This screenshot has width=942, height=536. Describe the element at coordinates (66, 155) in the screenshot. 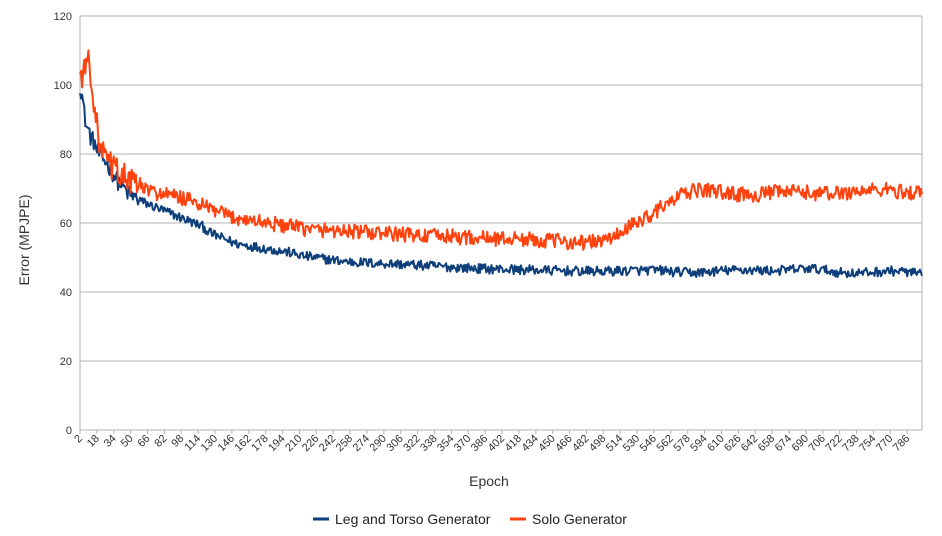

I see `y-tick-label: 80` at that location.